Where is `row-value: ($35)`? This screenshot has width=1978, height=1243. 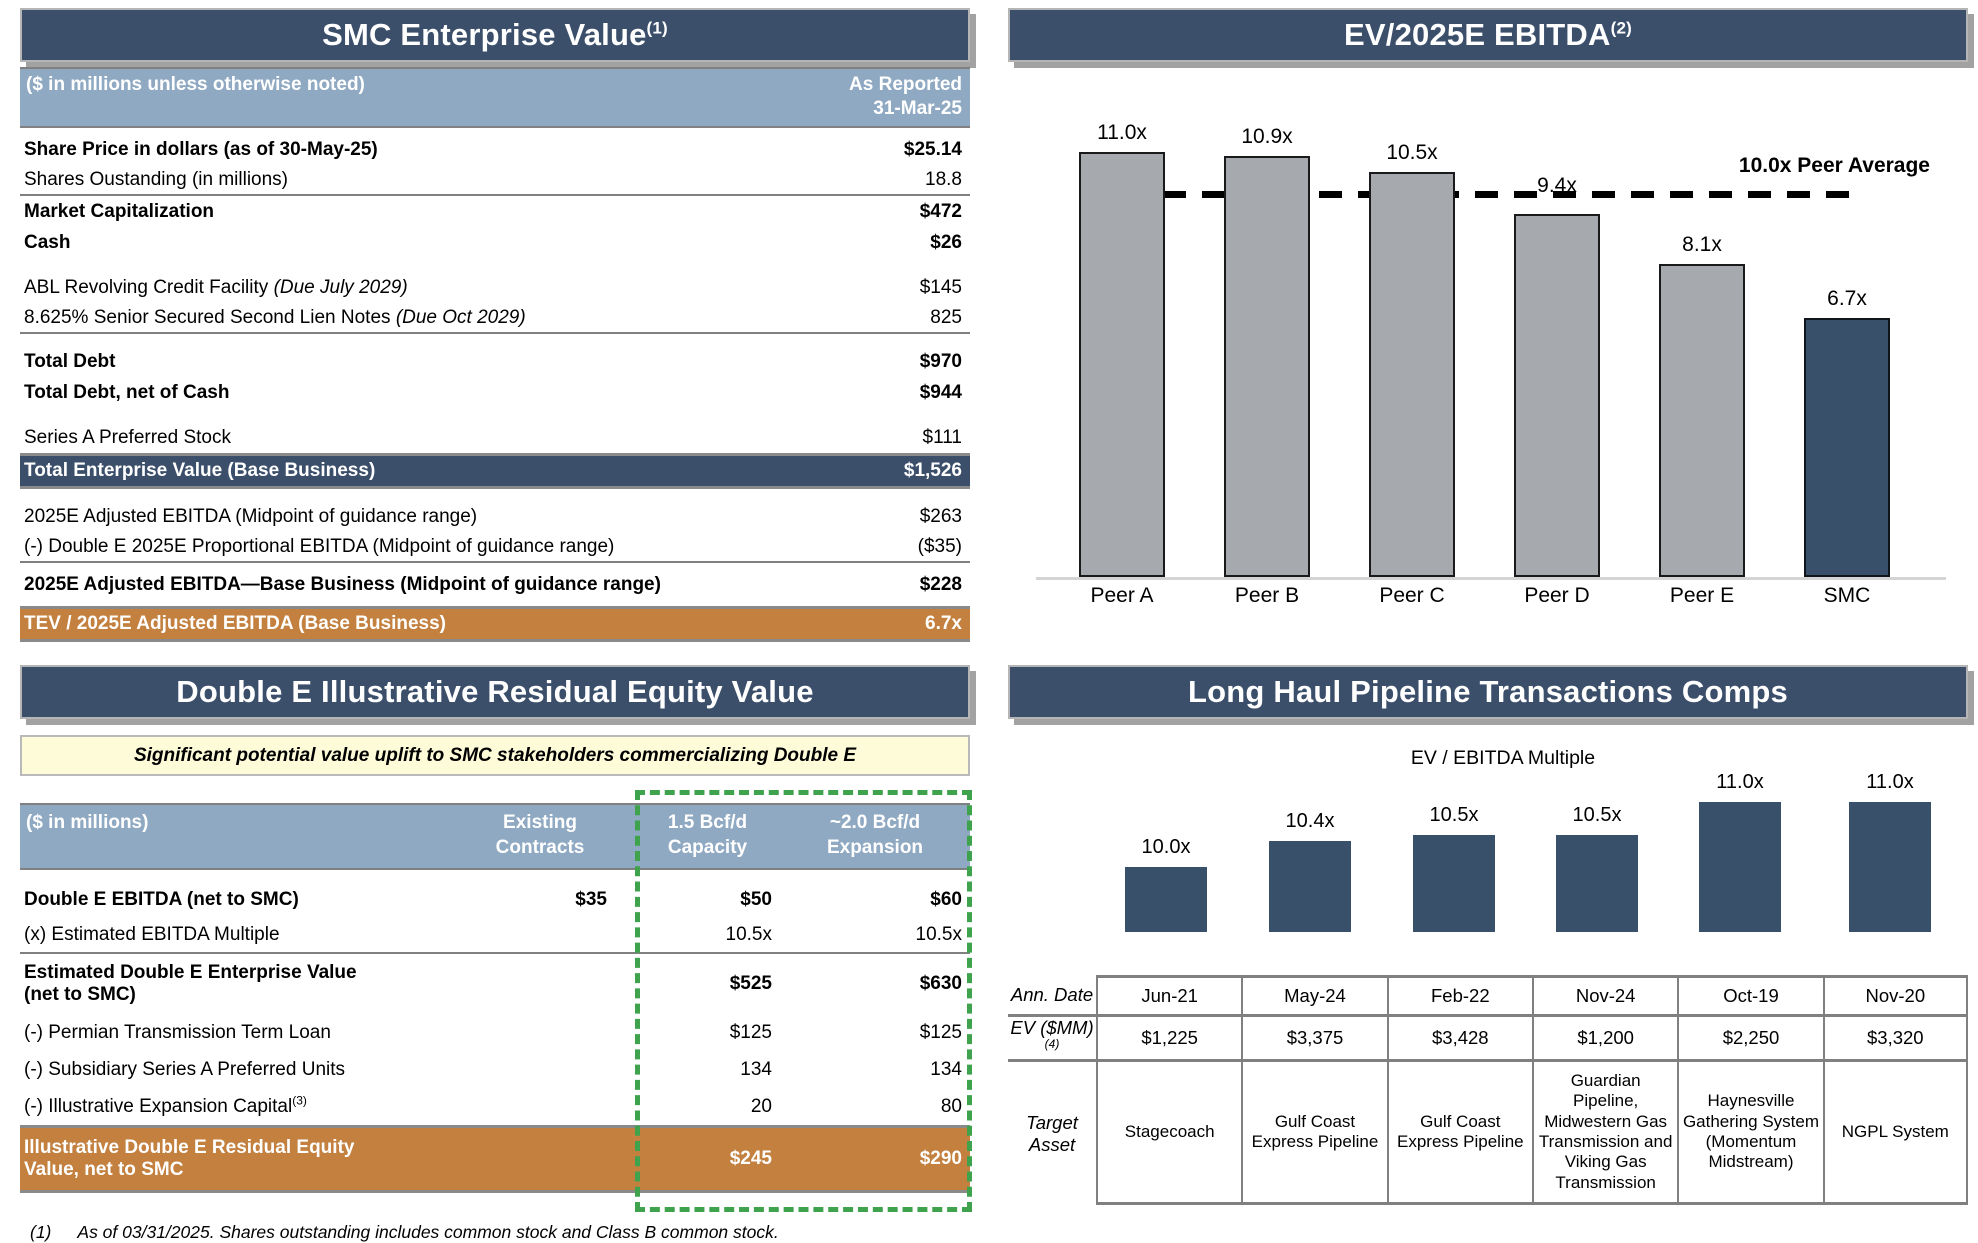 row-value: ($35) is located at coordinates (939, 546).